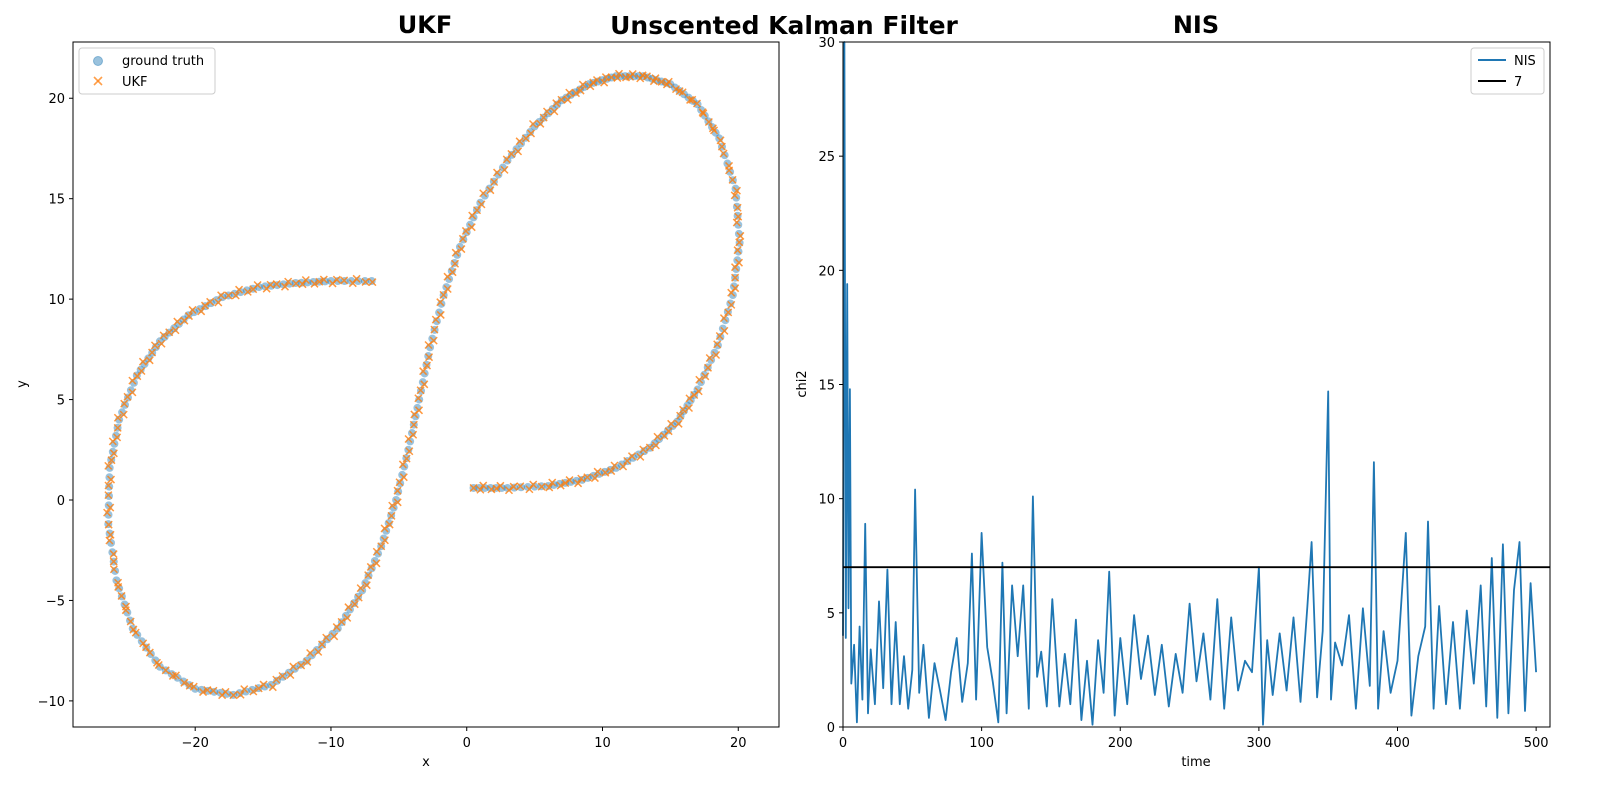  What do you see at coordinates (135, 82) in the screenshot?
I see `ukf-legend-label: UKF` at bounding box center [135, 82].